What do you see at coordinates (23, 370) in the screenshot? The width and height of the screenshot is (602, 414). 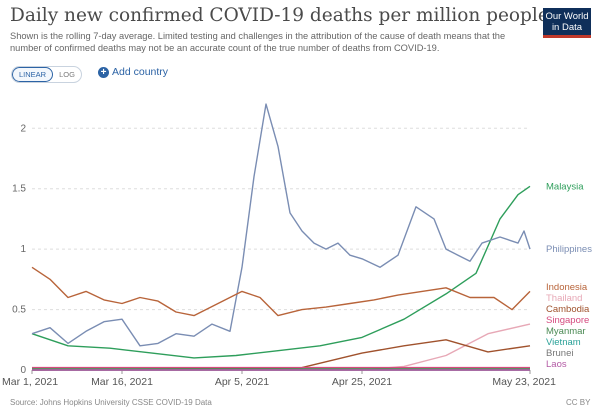 I see `y-tick-label: 0` at bounding box center [23, 370].